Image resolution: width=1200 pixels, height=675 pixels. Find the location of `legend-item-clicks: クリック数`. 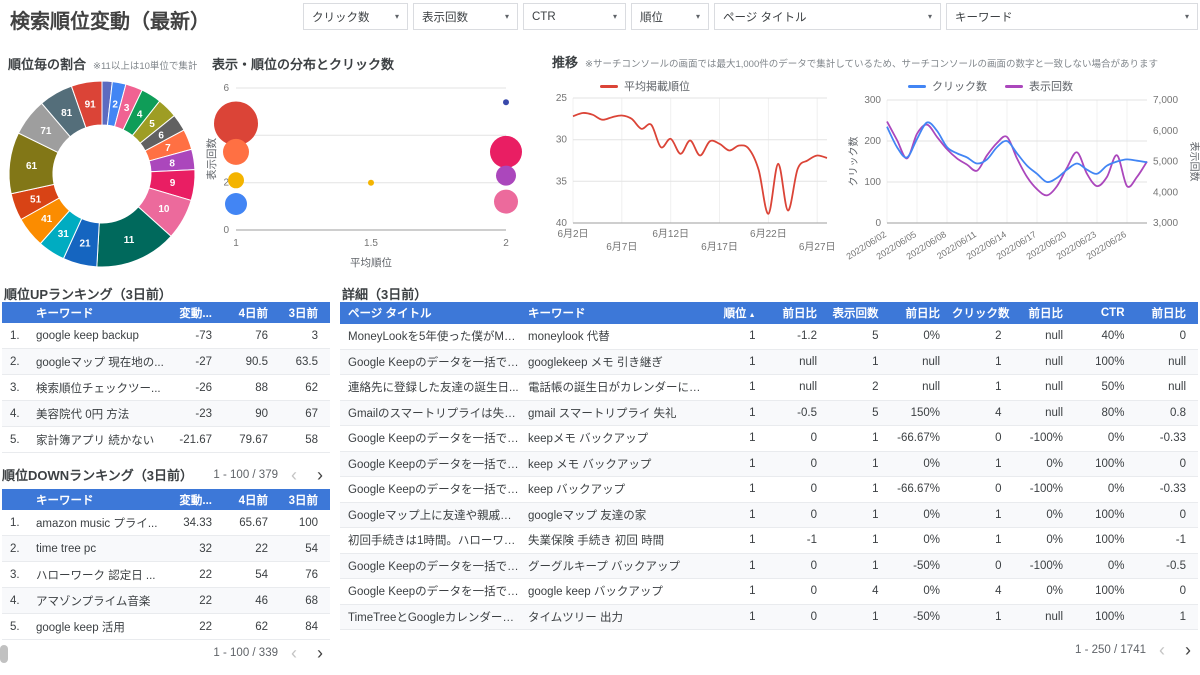

legend-item-clicks: クリック数 is located at coordinates (947, 86).